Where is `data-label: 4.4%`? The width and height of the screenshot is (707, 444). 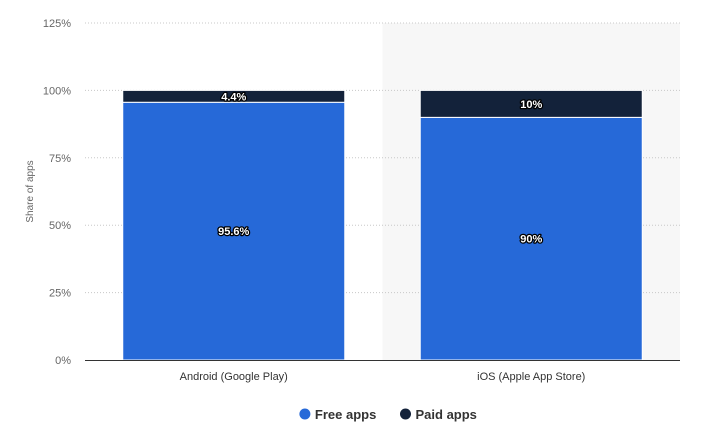
data-label: 4.4% is located at coordinates (233, 97).